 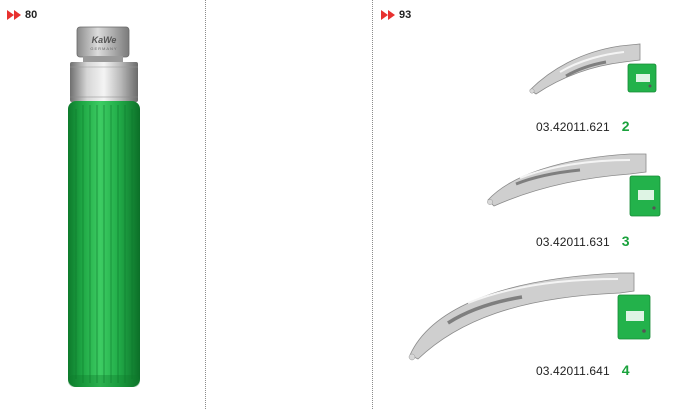 I want to click on blade-size: 4, so click(x=625, y=370).